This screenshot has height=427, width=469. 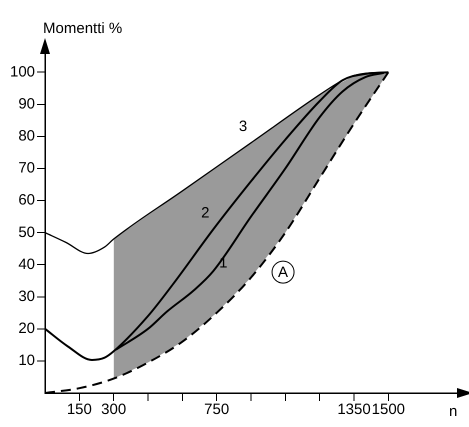 I want to click on annotation: A, so click(x=283, y=273).